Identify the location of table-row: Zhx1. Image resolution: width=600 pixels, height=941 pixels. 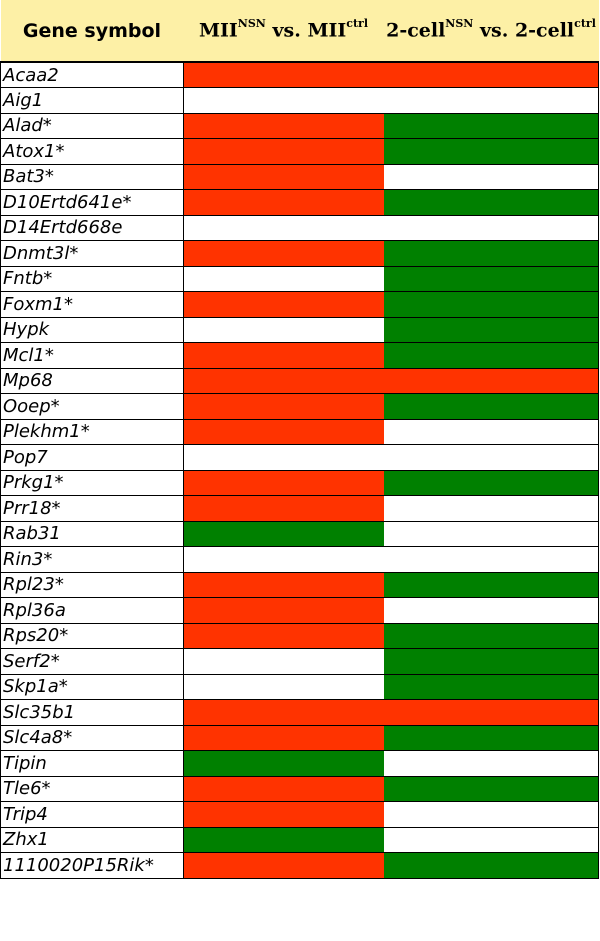
(299, 839).